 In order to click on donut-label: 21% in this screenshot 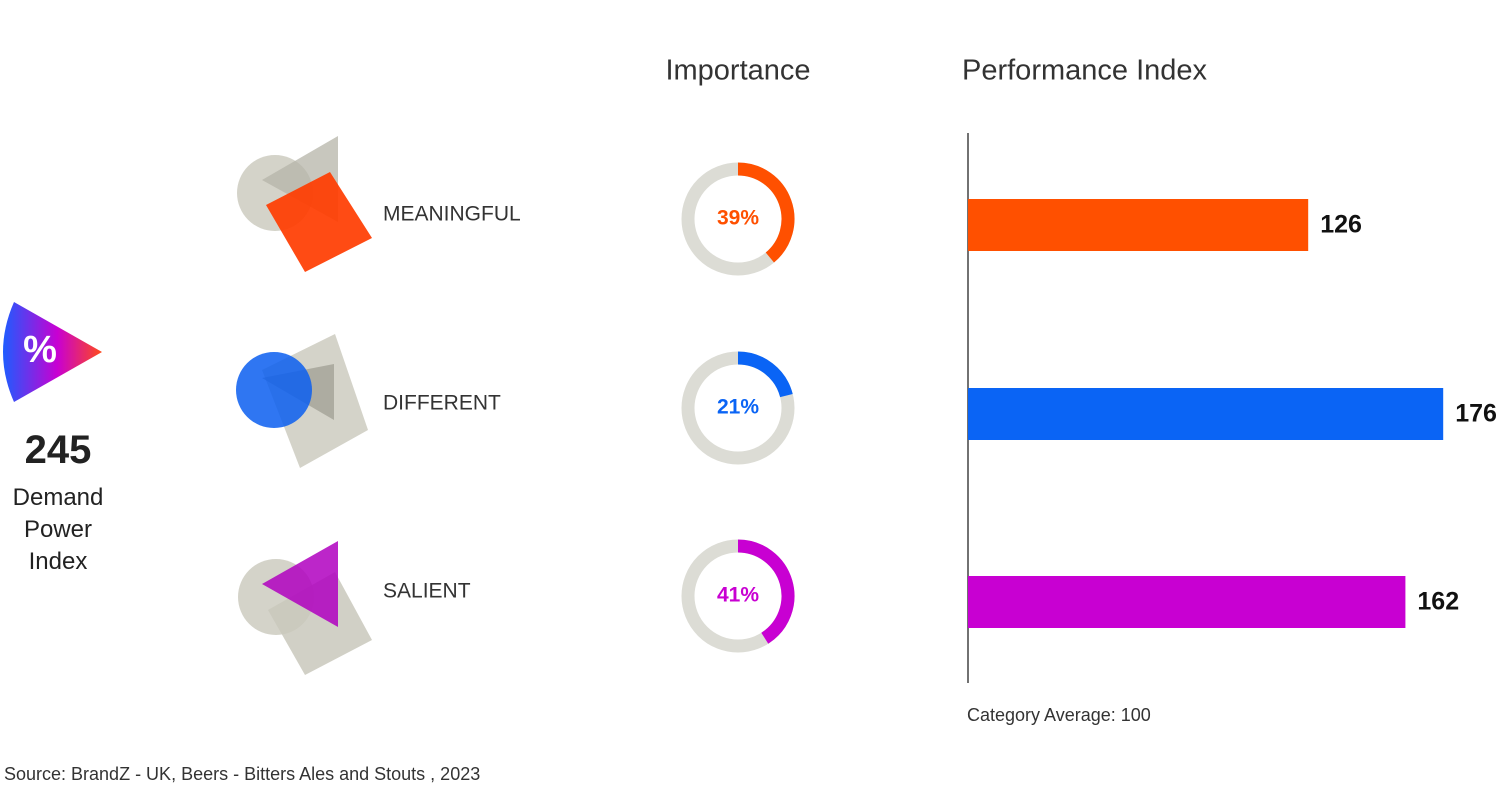, I will do `click(738, 407)`.